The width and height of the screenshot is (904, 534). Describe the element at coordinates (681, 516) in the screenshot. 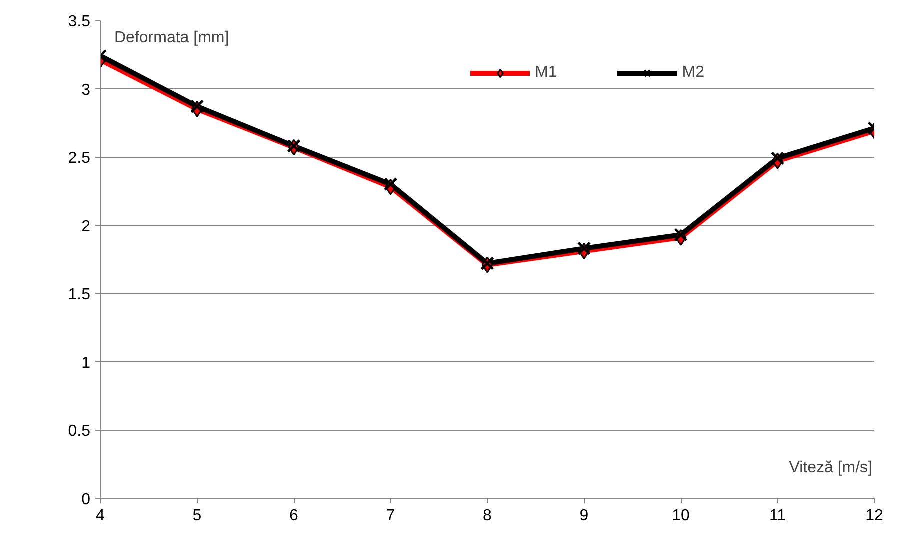

I see `x-tick-label: 10` at that location.